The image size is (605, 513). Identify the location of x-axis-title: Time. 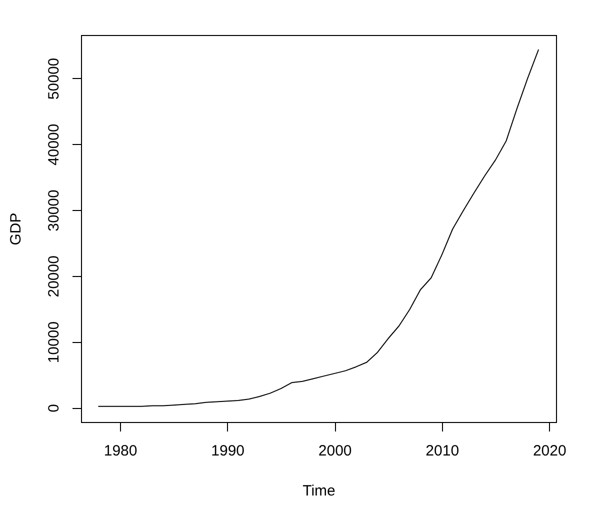
(319, 491).